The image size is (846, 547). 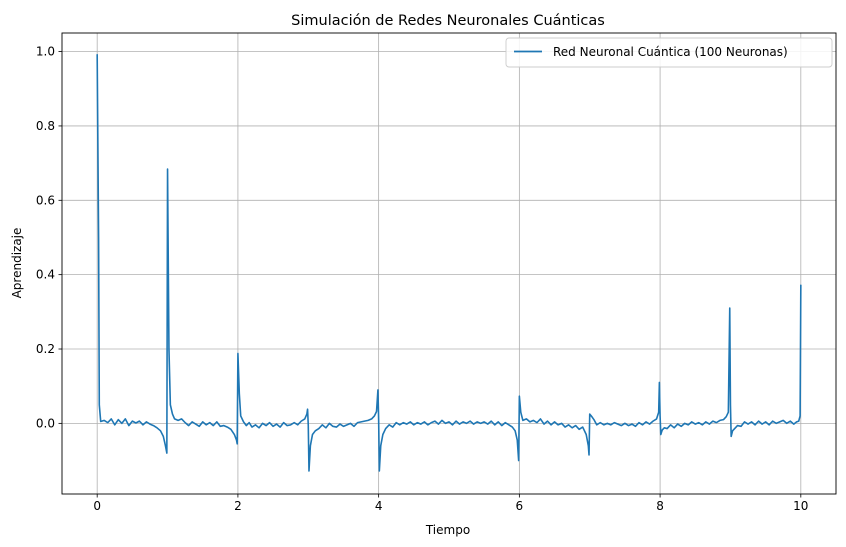 What do you see at coordinates (800, 506) in the screenshot?
I see `x-tick-label: 10` at bounding box center [800, 506].